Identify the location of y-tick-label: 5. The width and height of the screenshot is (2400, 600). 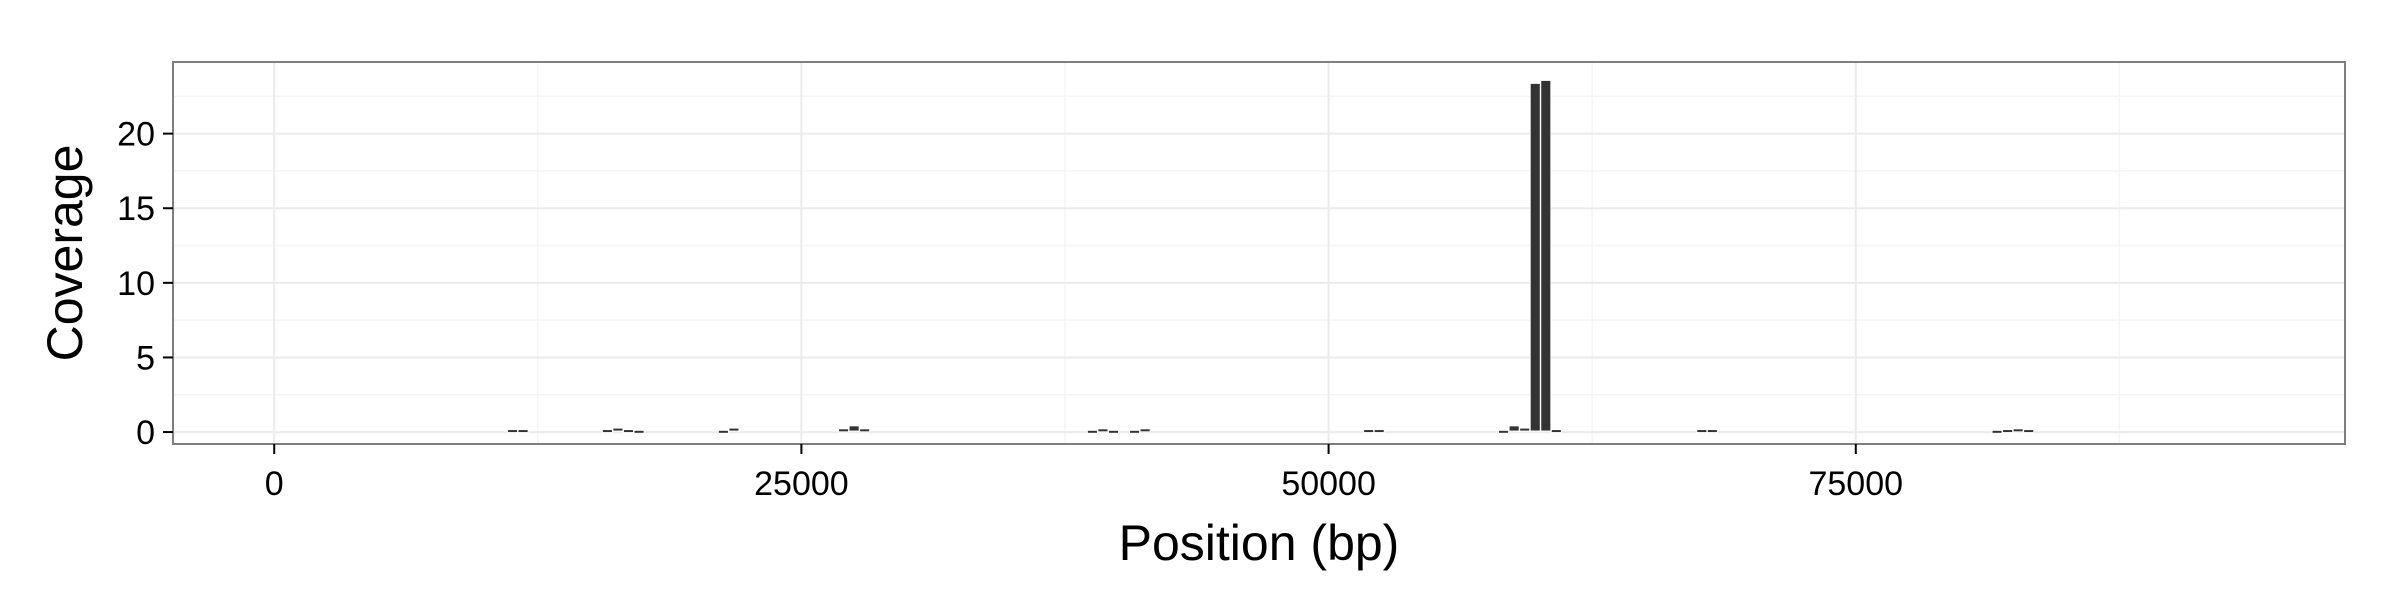
(145, 358).